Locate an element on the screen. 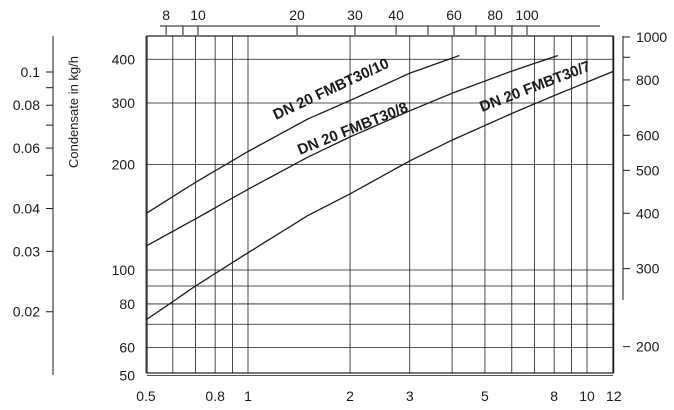  top-axis-label: 60 is located at coordinates (454, 15).